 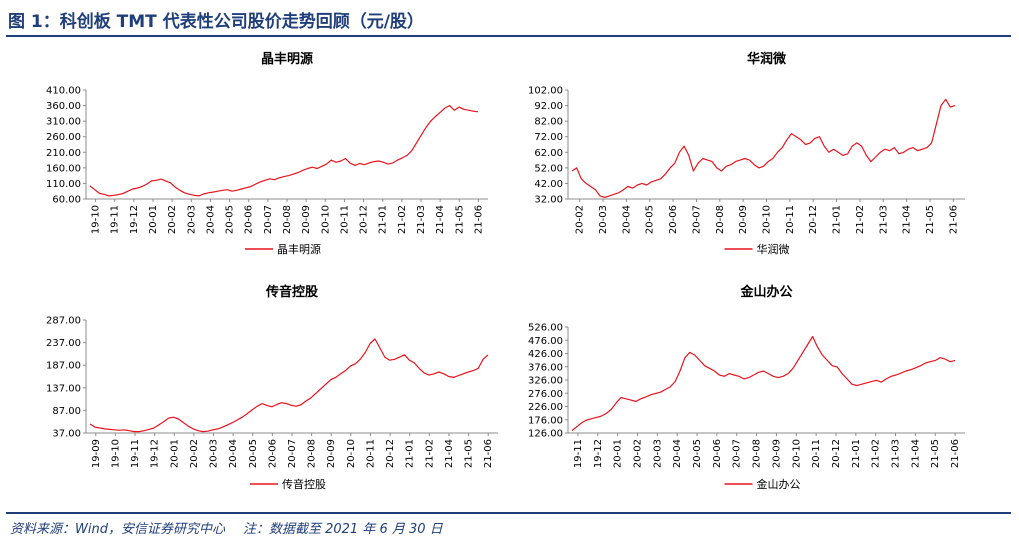 I want to click on footer-divider, so click(x=508, y=513).